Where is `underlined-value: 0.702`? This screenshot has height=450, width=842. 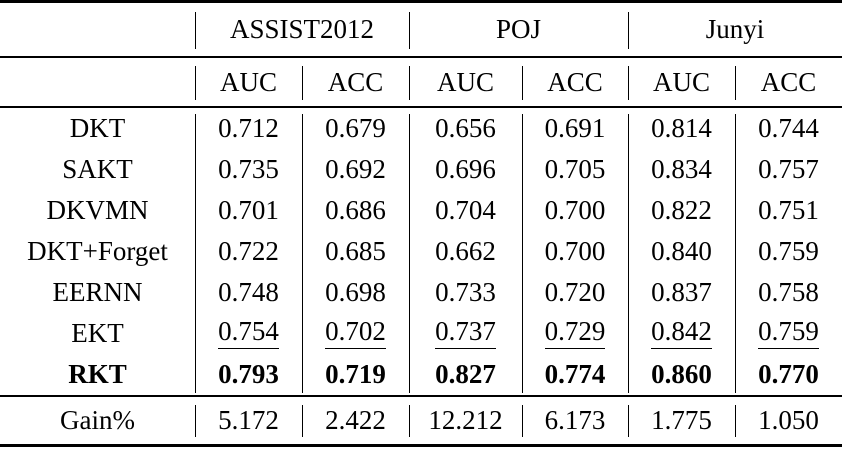
underlined-value: 0.702 is located at coordinates (355, 333).